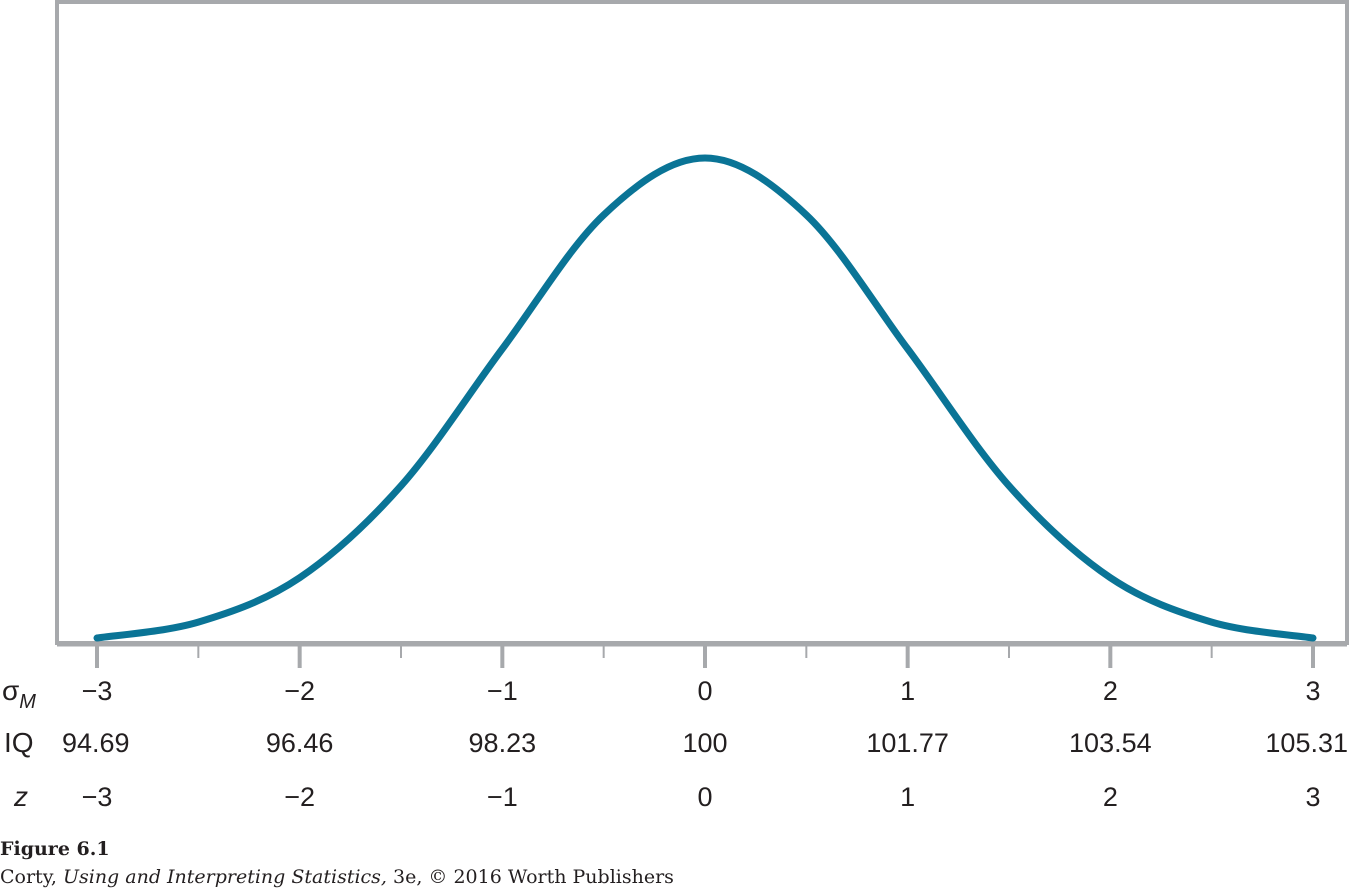 The image size is (1350, 893). Describe the element at coordinates (19, 742) in the screenshot. I see `iq-row-label: IQ` at that location.